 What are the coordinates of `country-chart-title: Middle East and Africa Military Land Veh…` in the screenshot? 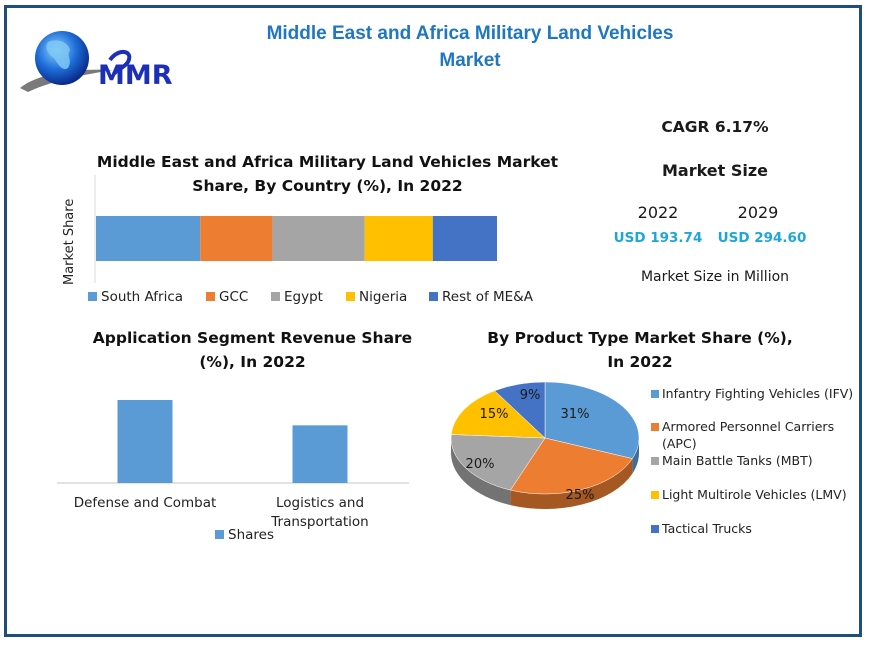 It's located at (327, 174).